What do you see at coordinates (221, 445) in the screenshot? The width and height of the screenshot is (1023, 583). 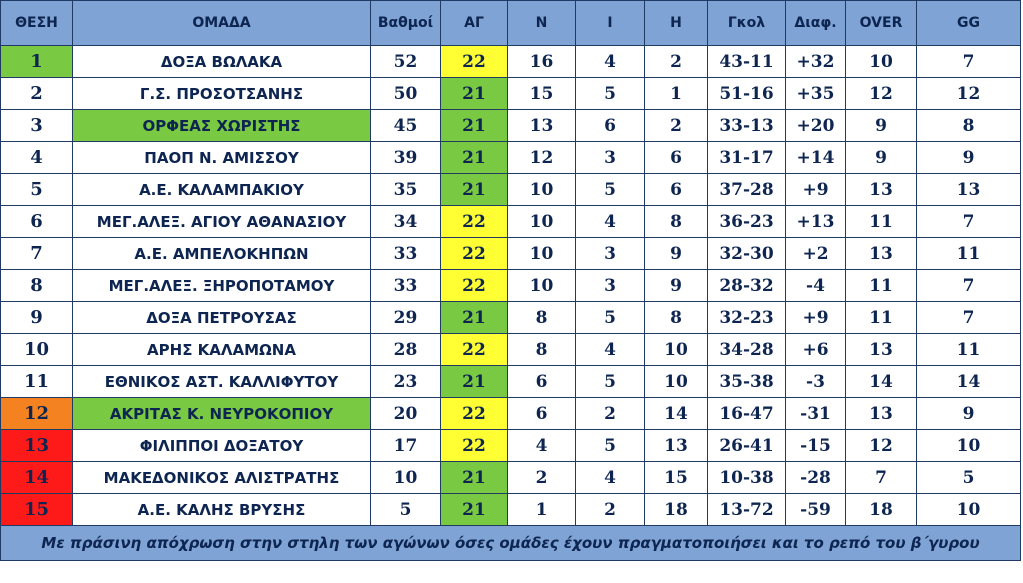 I see `team-name-cell: ΦΙΛΙΠΠΟΙ ΔΟΞΑΤΟΥ` at bounding box center [221, 445].